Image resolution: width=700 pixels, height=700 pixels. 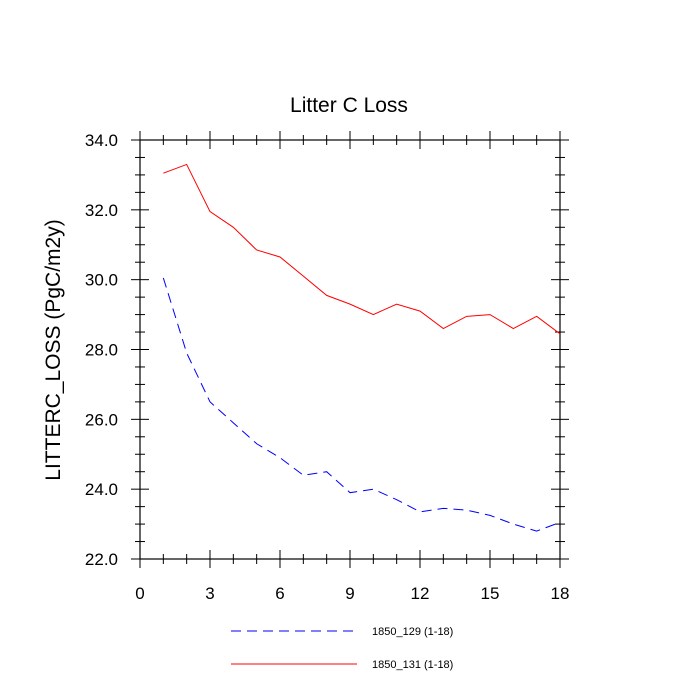 What do you see at coordinates (101, 140) in the screenshot?
I see `y-tick-label: 34.0` at bounding box center [101, 140].